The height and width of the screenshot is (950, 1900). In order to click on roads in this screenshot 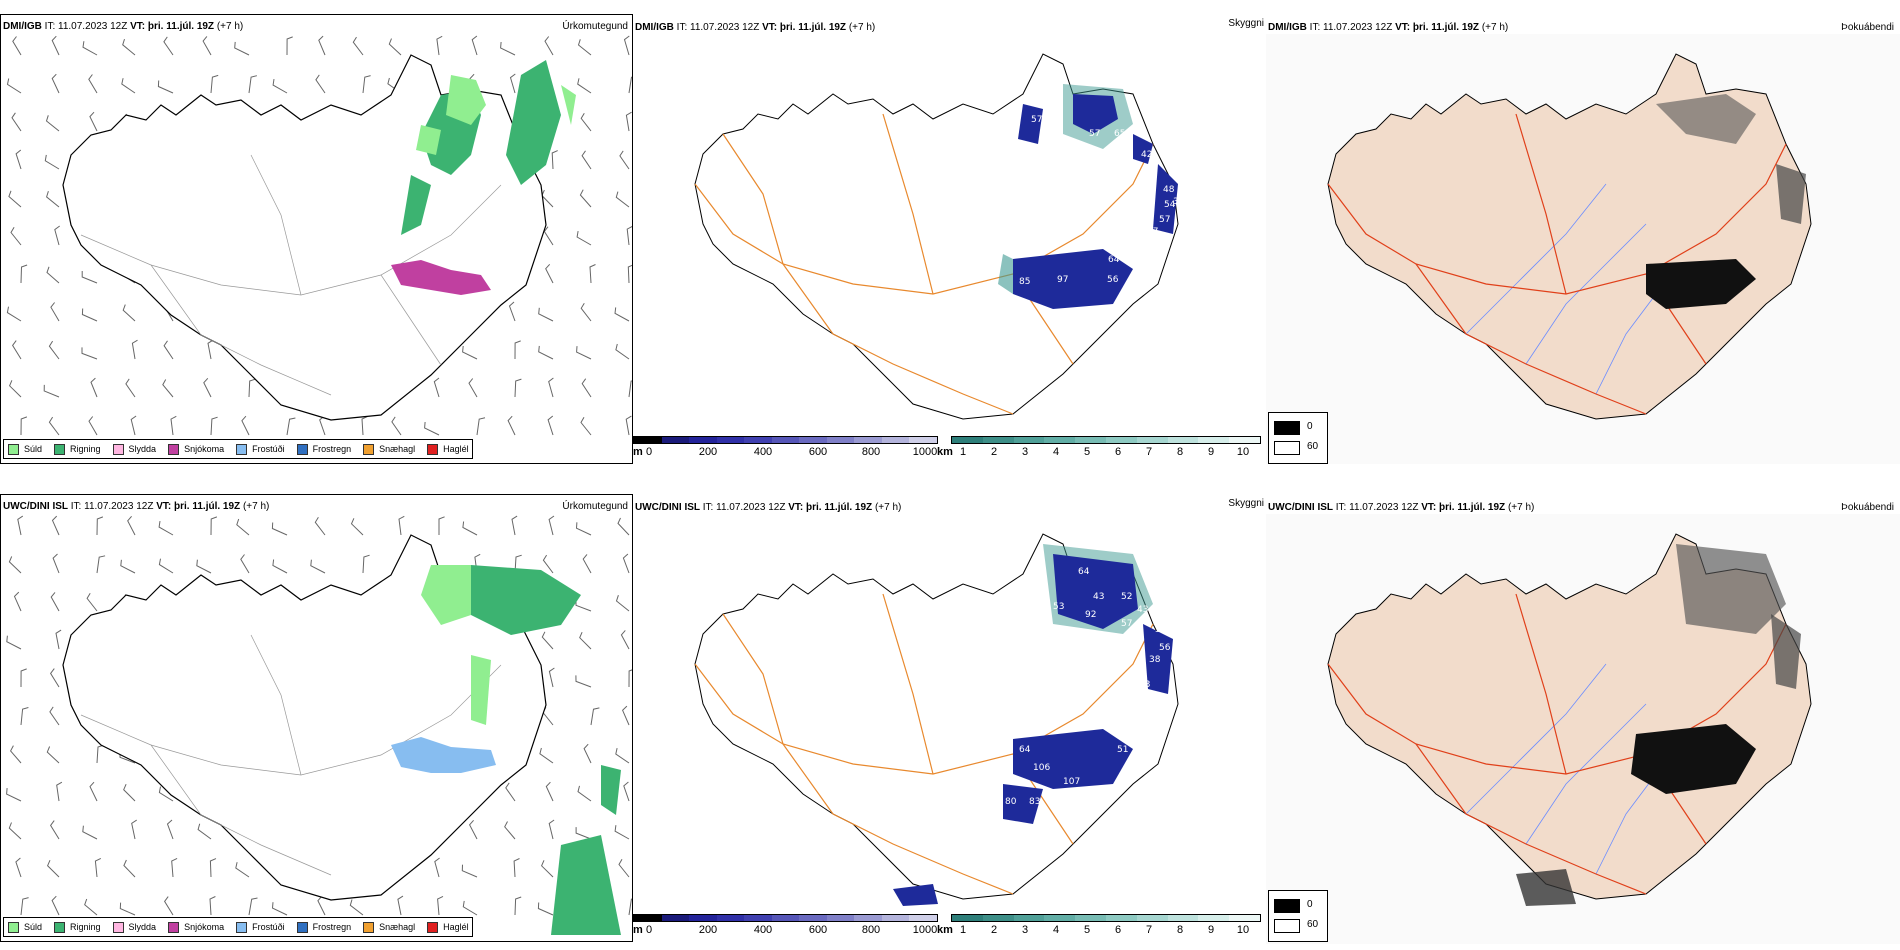, I will do `click(1557, 264)`.